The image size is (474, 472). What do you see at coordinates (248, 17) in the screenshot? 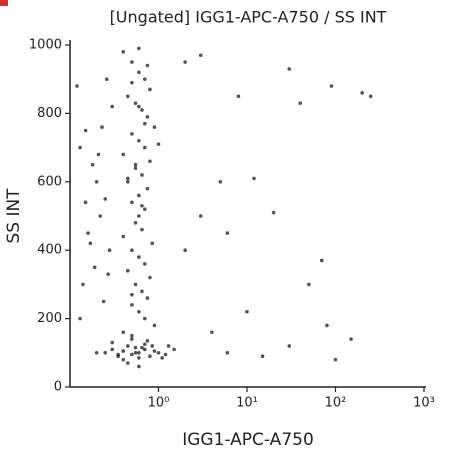
I see `chart-title: [Ungated] IGG1-APC-A750 / SS INT` at bounding box center [248, 17].